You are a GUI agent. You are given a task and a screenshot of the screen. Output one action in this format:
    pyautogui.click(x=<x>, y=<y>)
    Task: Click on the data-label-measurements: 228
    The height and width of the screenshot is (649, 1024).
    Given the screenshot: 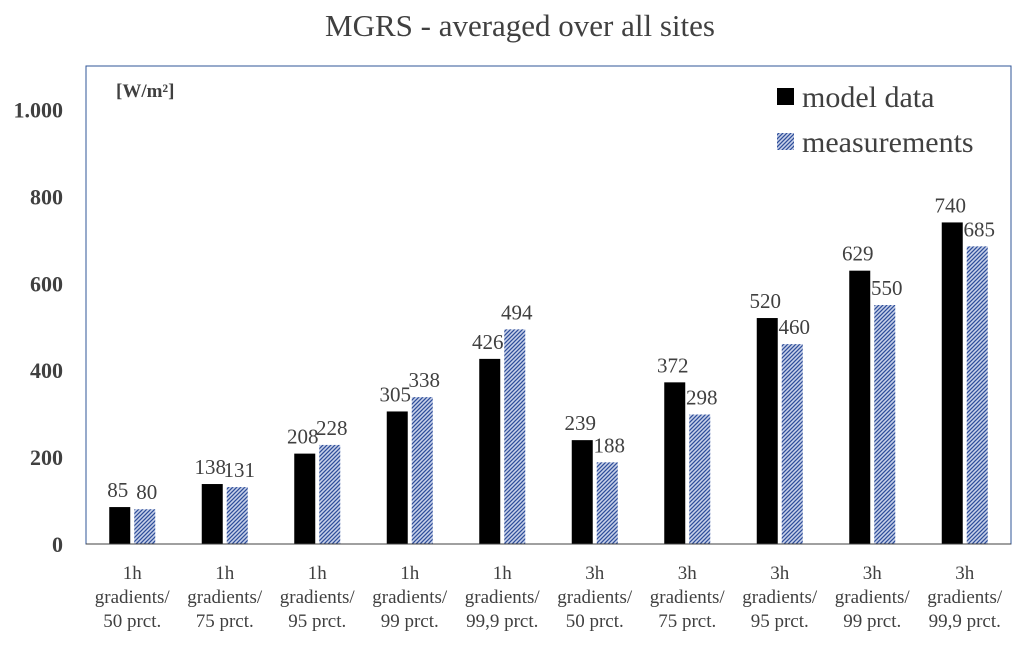 What is the action you would take?
    pyautogui.click(x=332, y=428)
    